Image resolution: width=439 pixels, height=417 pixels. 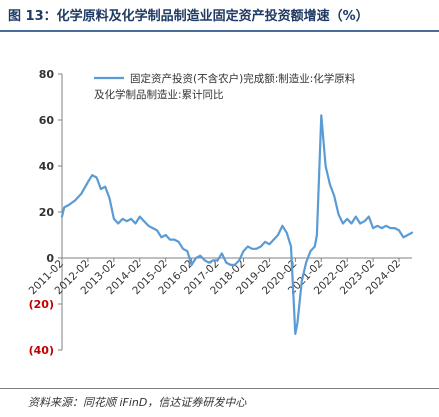 What do you see at coordinates (50, 258) in the screenshot?
I see `y-tick-label: 0` at bounding box center [50, 258].